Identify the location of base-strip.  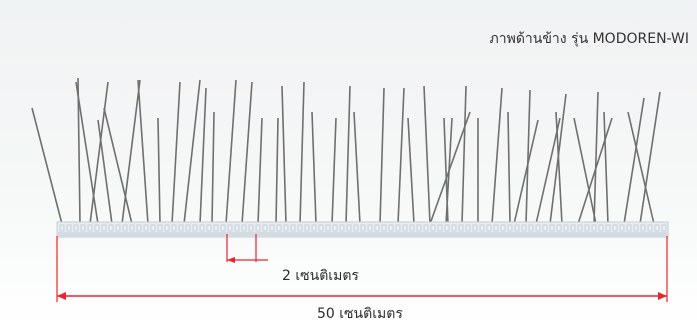
(362, 229).